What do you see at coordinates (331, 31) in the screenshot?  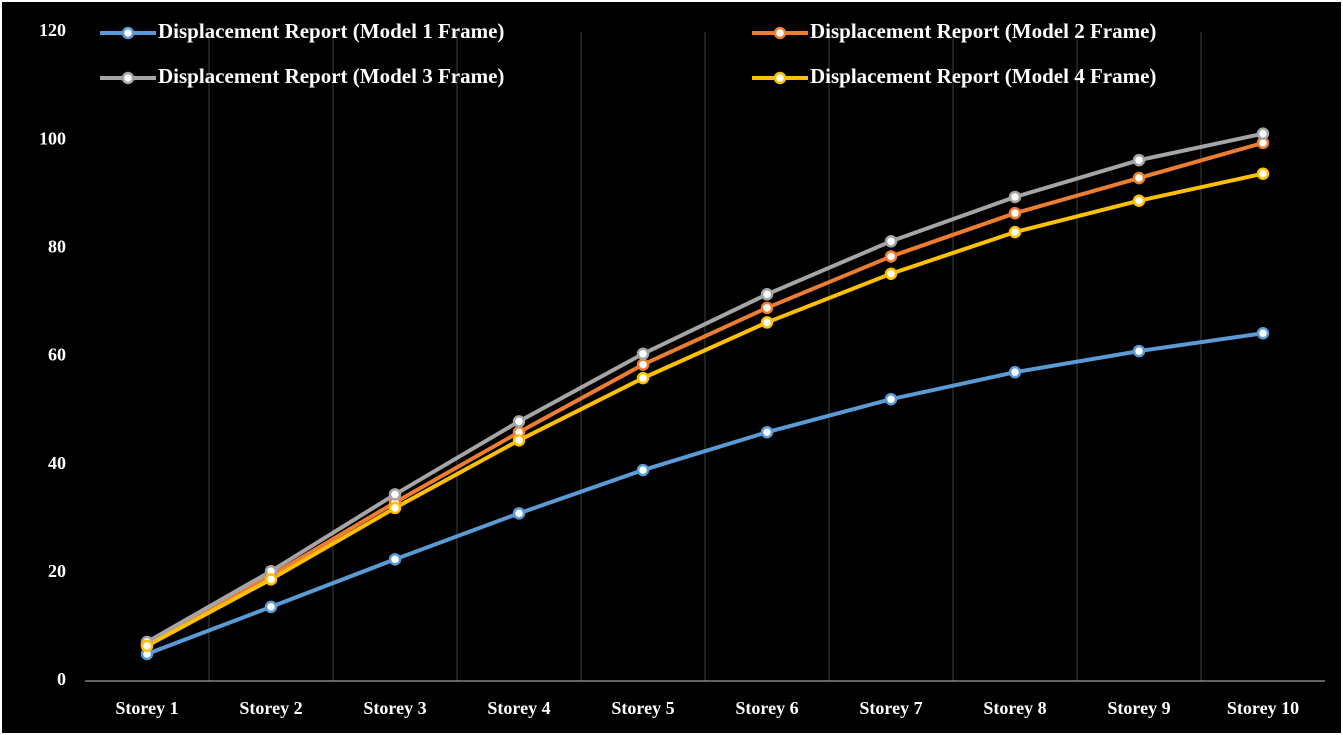 I see `legend-label: Displacement Report (Model 1 Frame)` at bounding box center [331, 31].